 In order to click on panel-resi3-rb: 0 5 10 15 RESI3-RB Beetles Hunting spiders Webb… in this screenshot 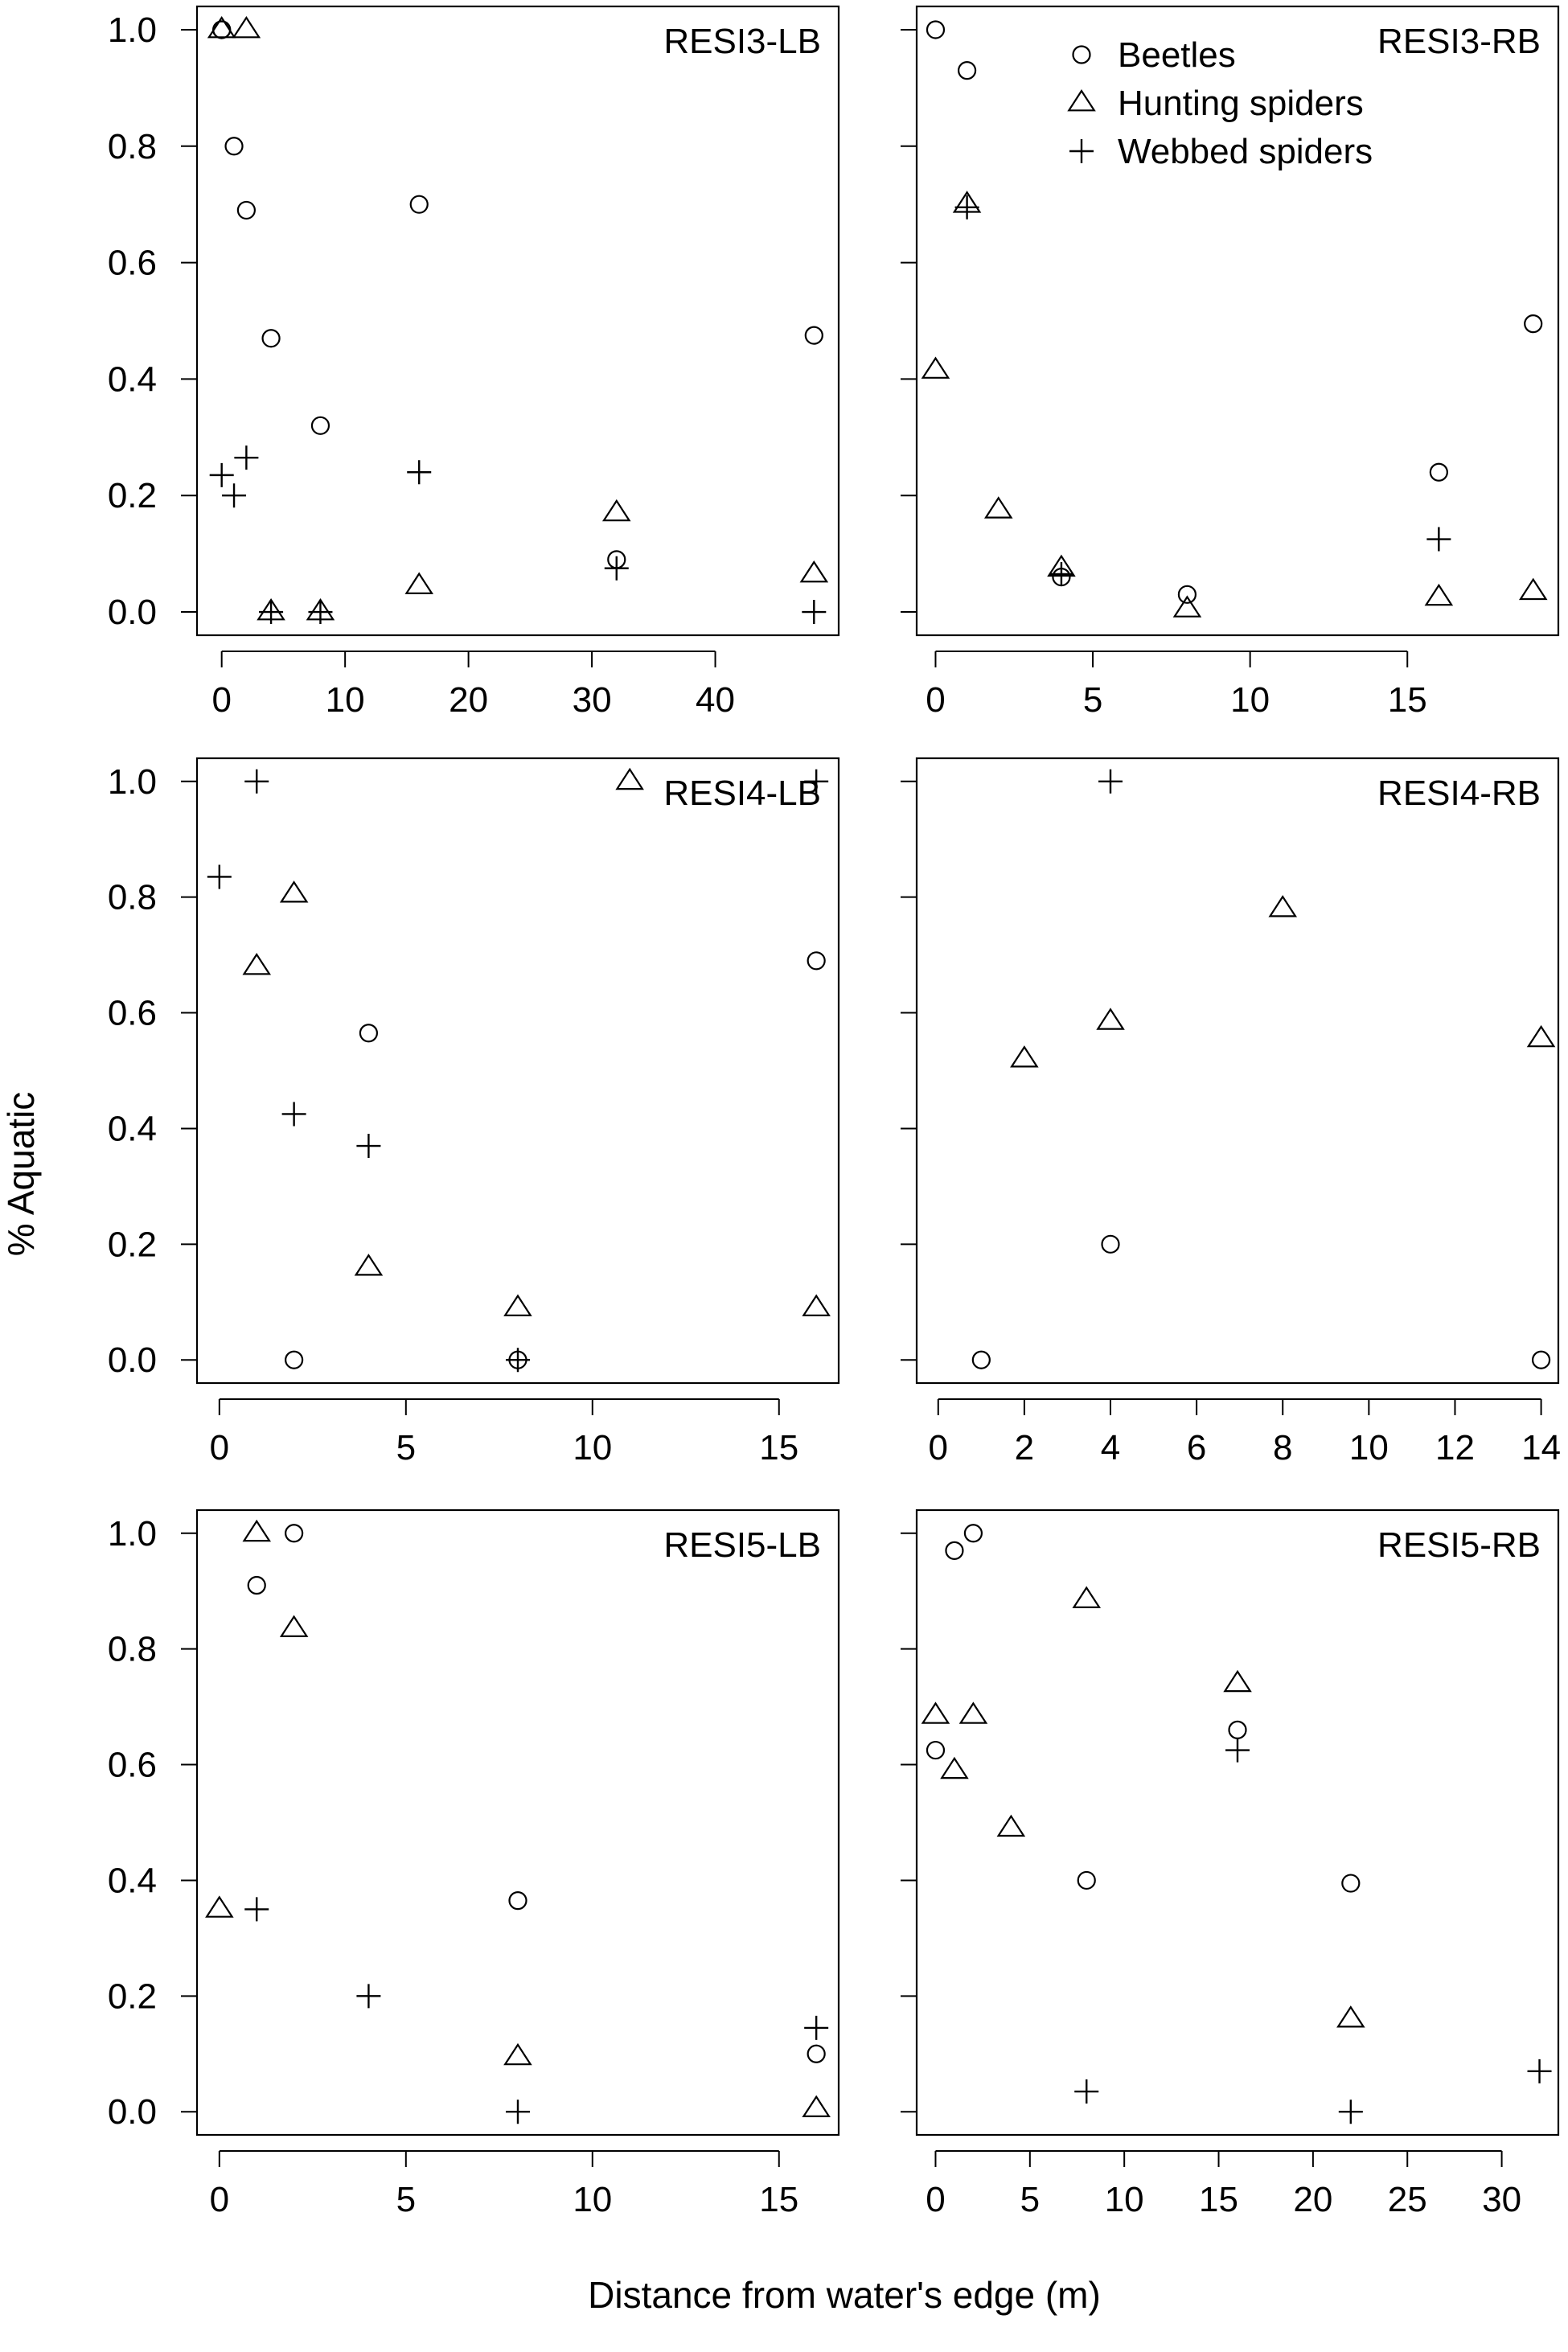, I will do `click(1230, 362)`.